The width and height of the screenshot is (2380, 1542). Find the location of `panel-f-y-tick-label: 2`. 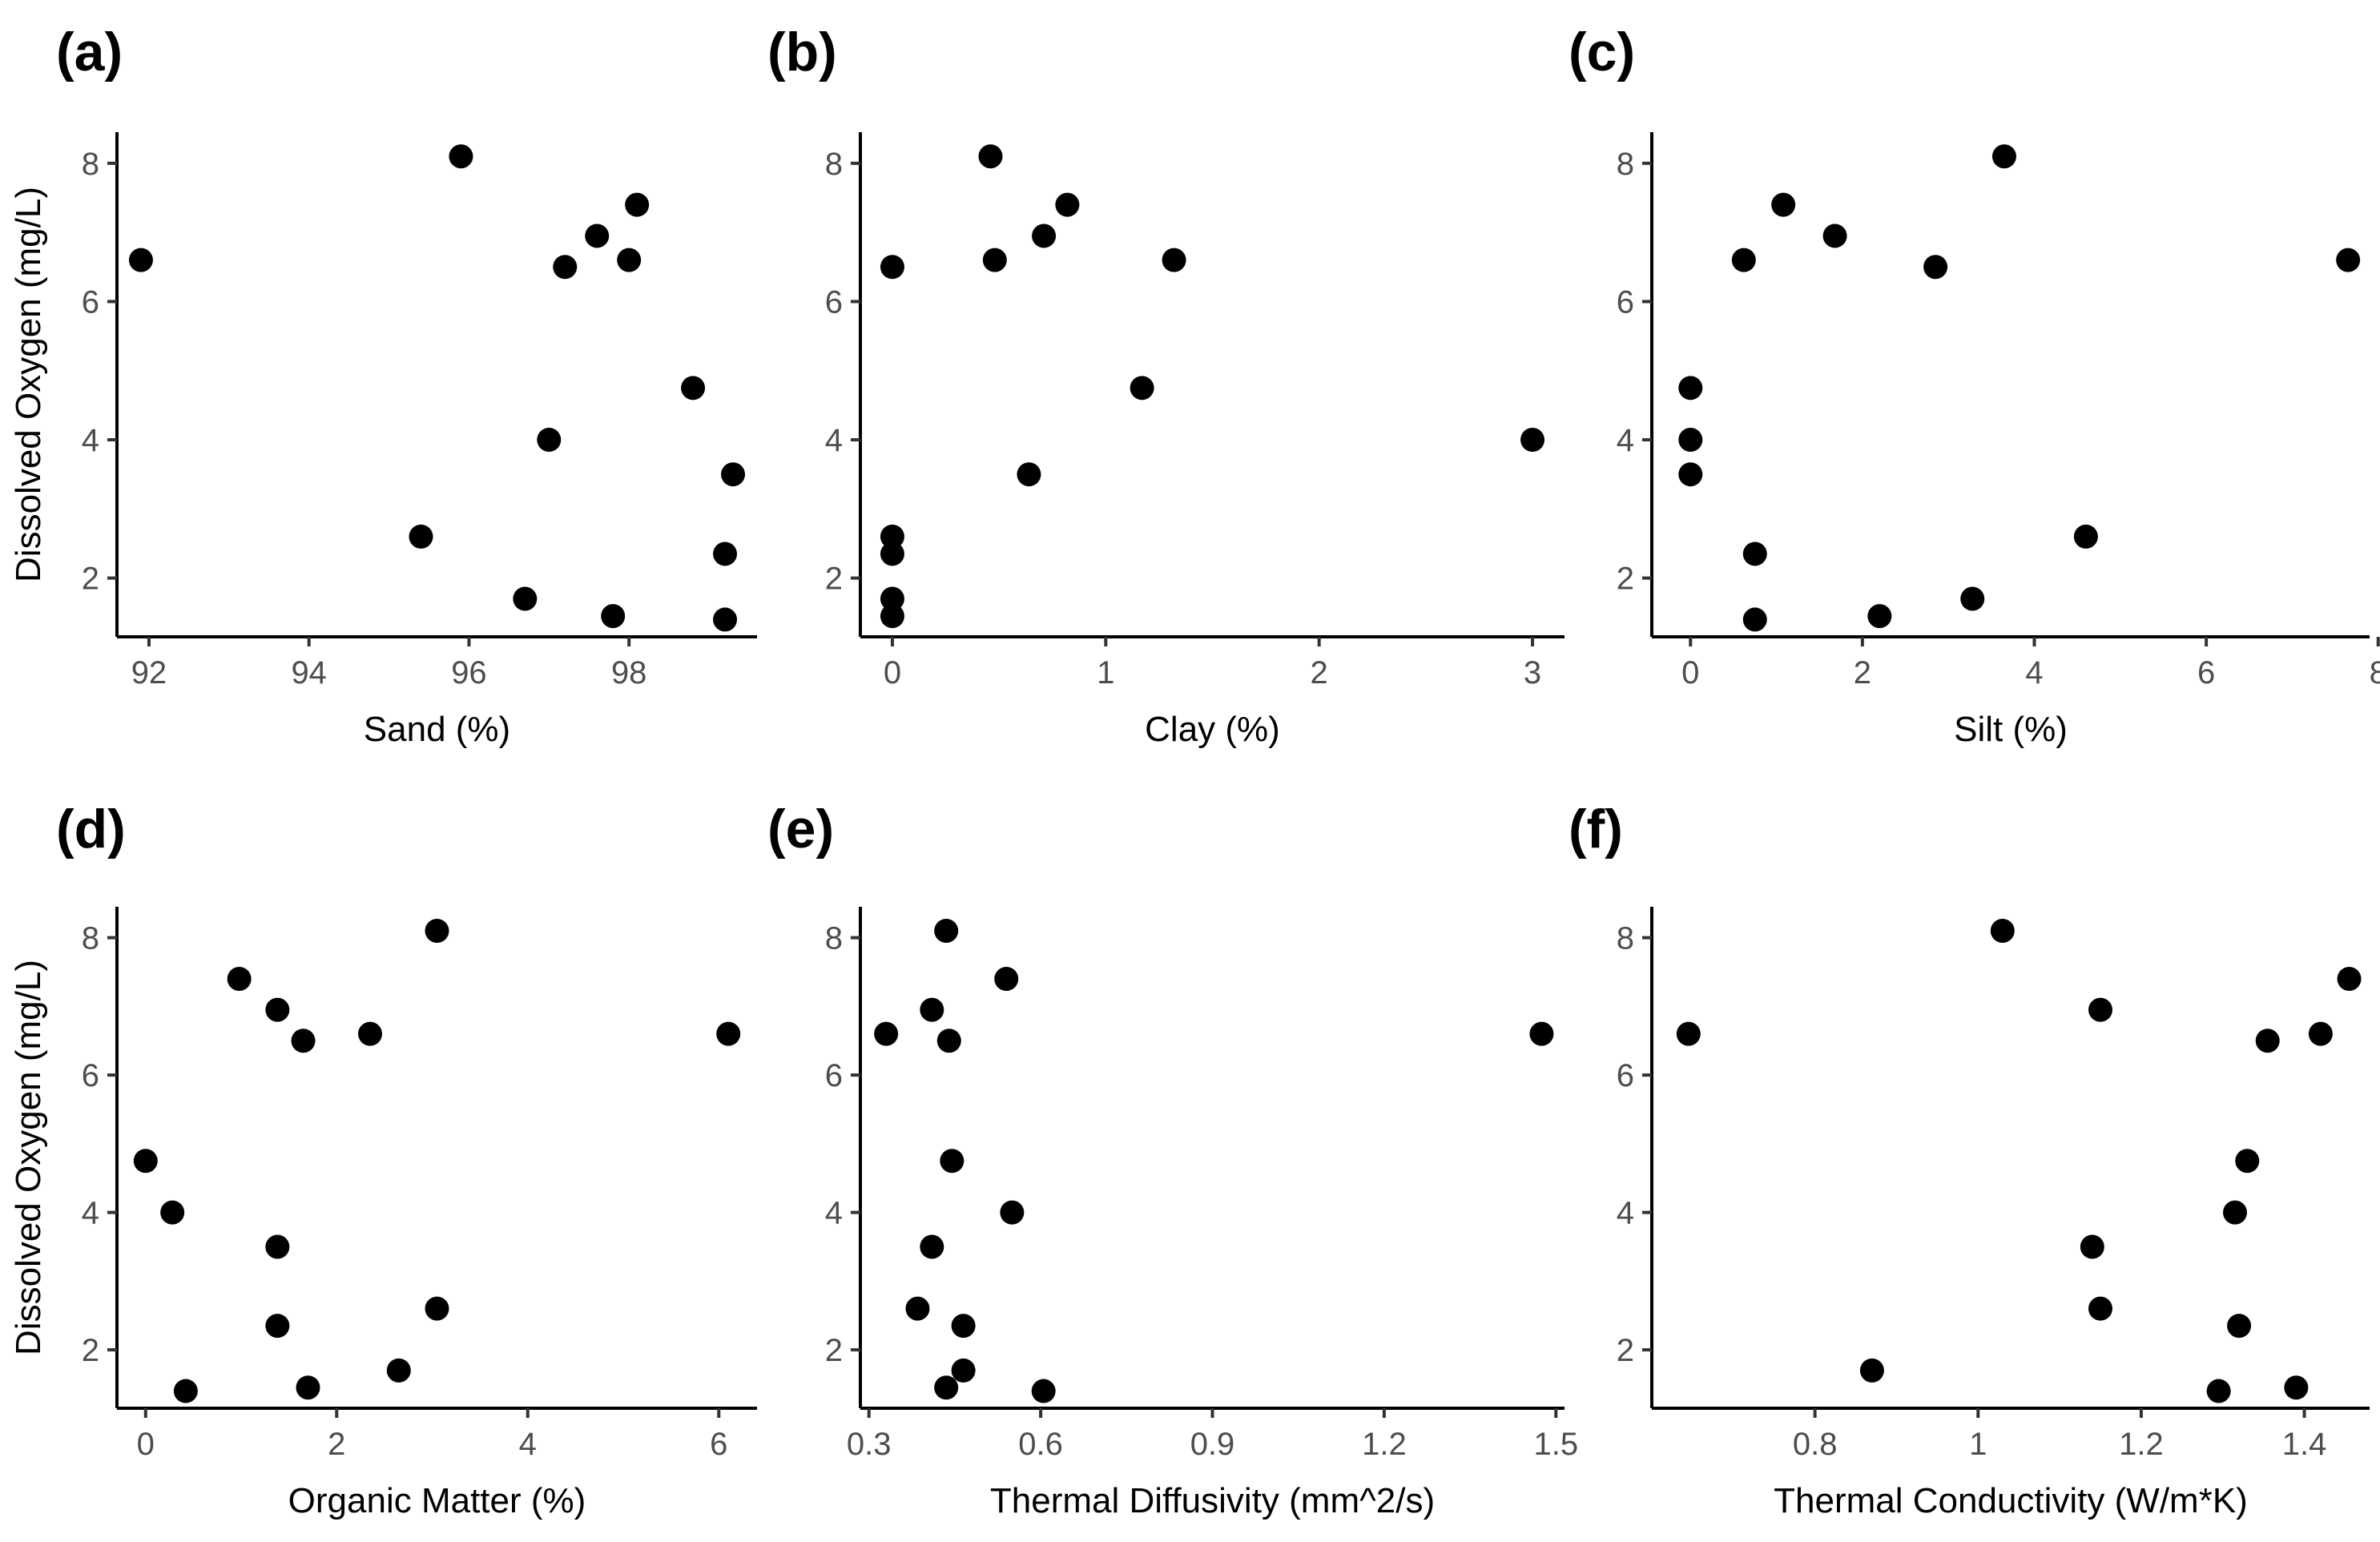

panel-f-y-tick-label: 2 is located at coordinates (1625, 1350).